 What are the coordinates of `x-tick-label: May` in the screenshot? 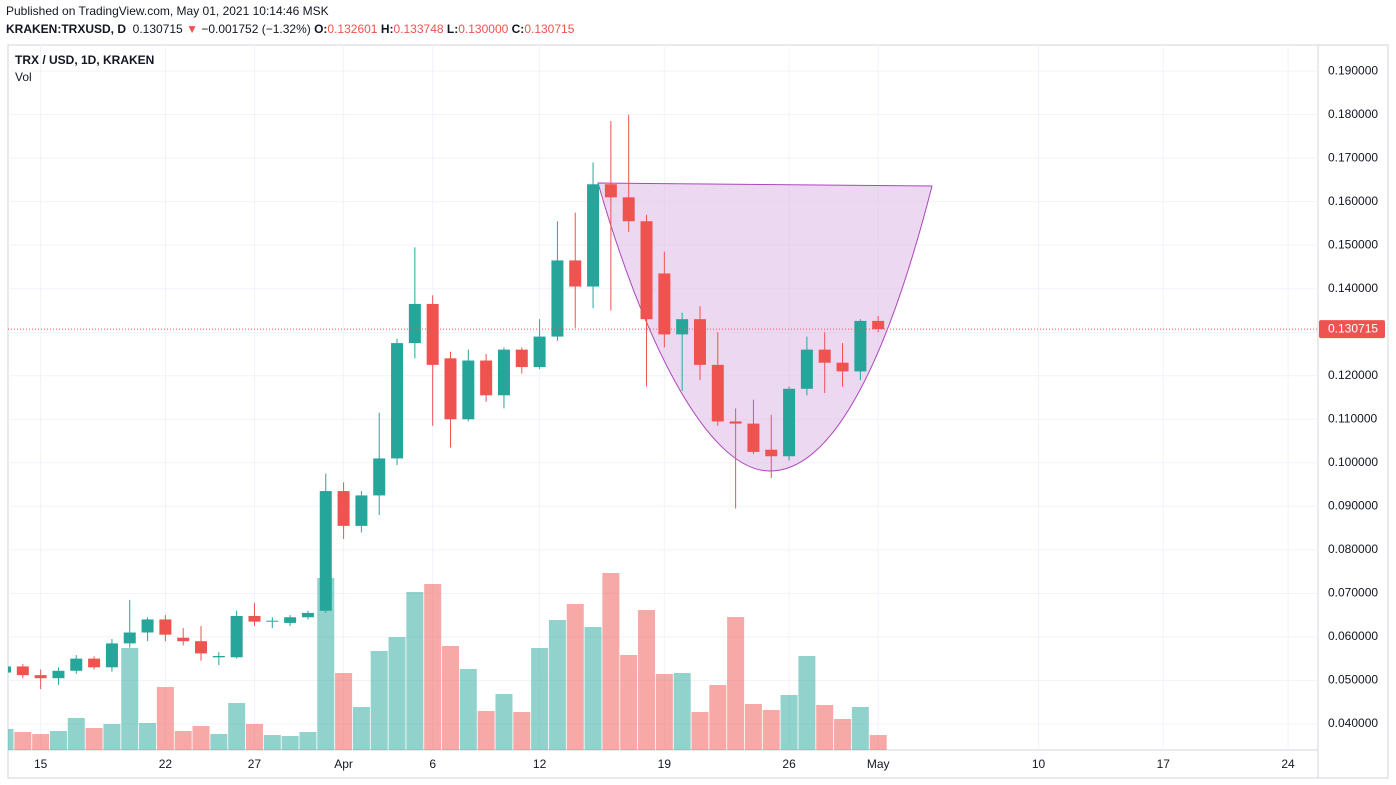 It's located at (878, 764).